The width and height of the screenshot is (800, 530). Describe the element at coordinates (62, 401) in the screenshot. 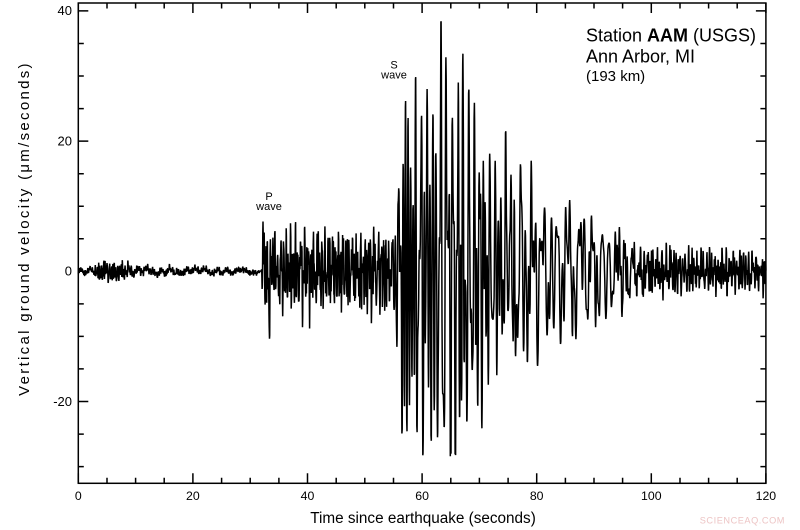

I see `svg-text: -20` at that location.